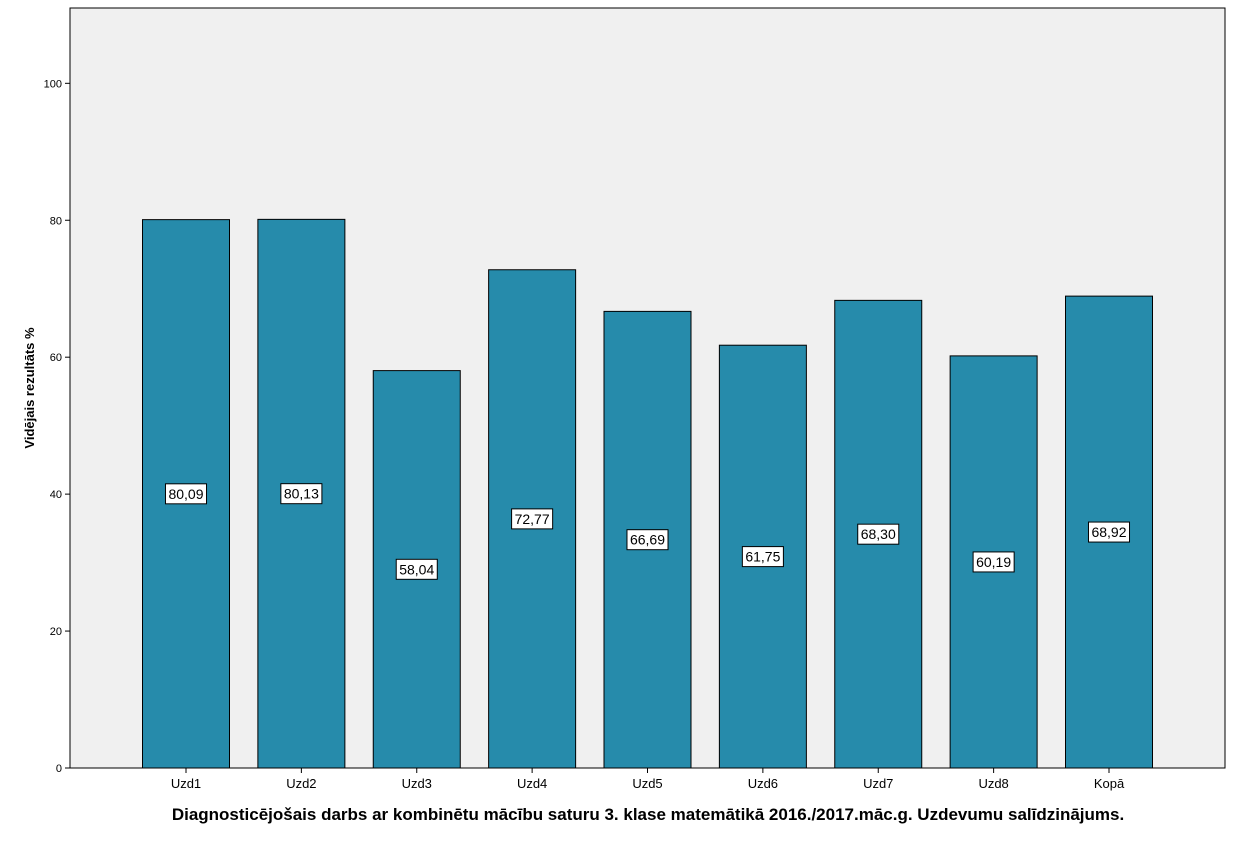  Describe the element at coordinates (647, 783) in the screenshot. I see `x-tick-label: Uzd5` at that location.